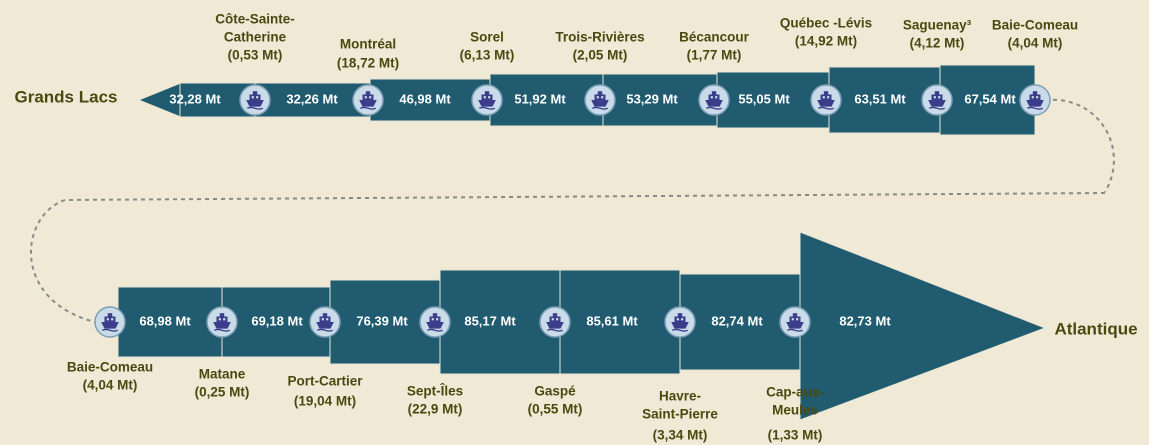 Image resolution: width=1149 pixels, height=445 pixels. What do you see at coordinates (555, 409) in the screenshot?
I see `port-tonnage: (0,55 Mt)` at bounding box center [555, 409].